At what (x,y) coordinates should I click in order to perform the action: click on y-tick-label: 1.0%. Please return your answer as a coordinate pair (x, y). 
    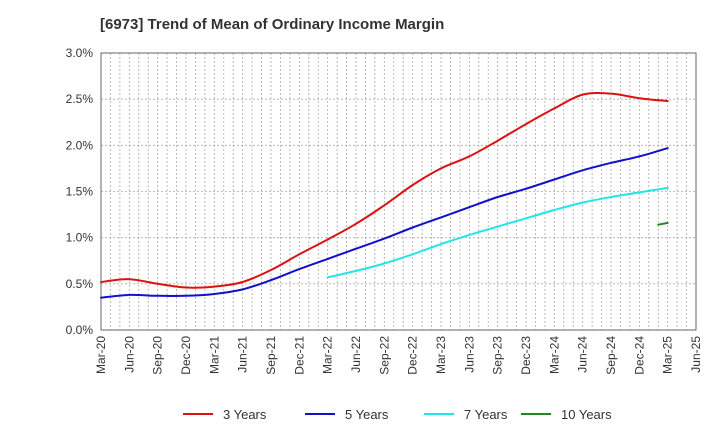
    Looking at the image, I should click on (80, 238).